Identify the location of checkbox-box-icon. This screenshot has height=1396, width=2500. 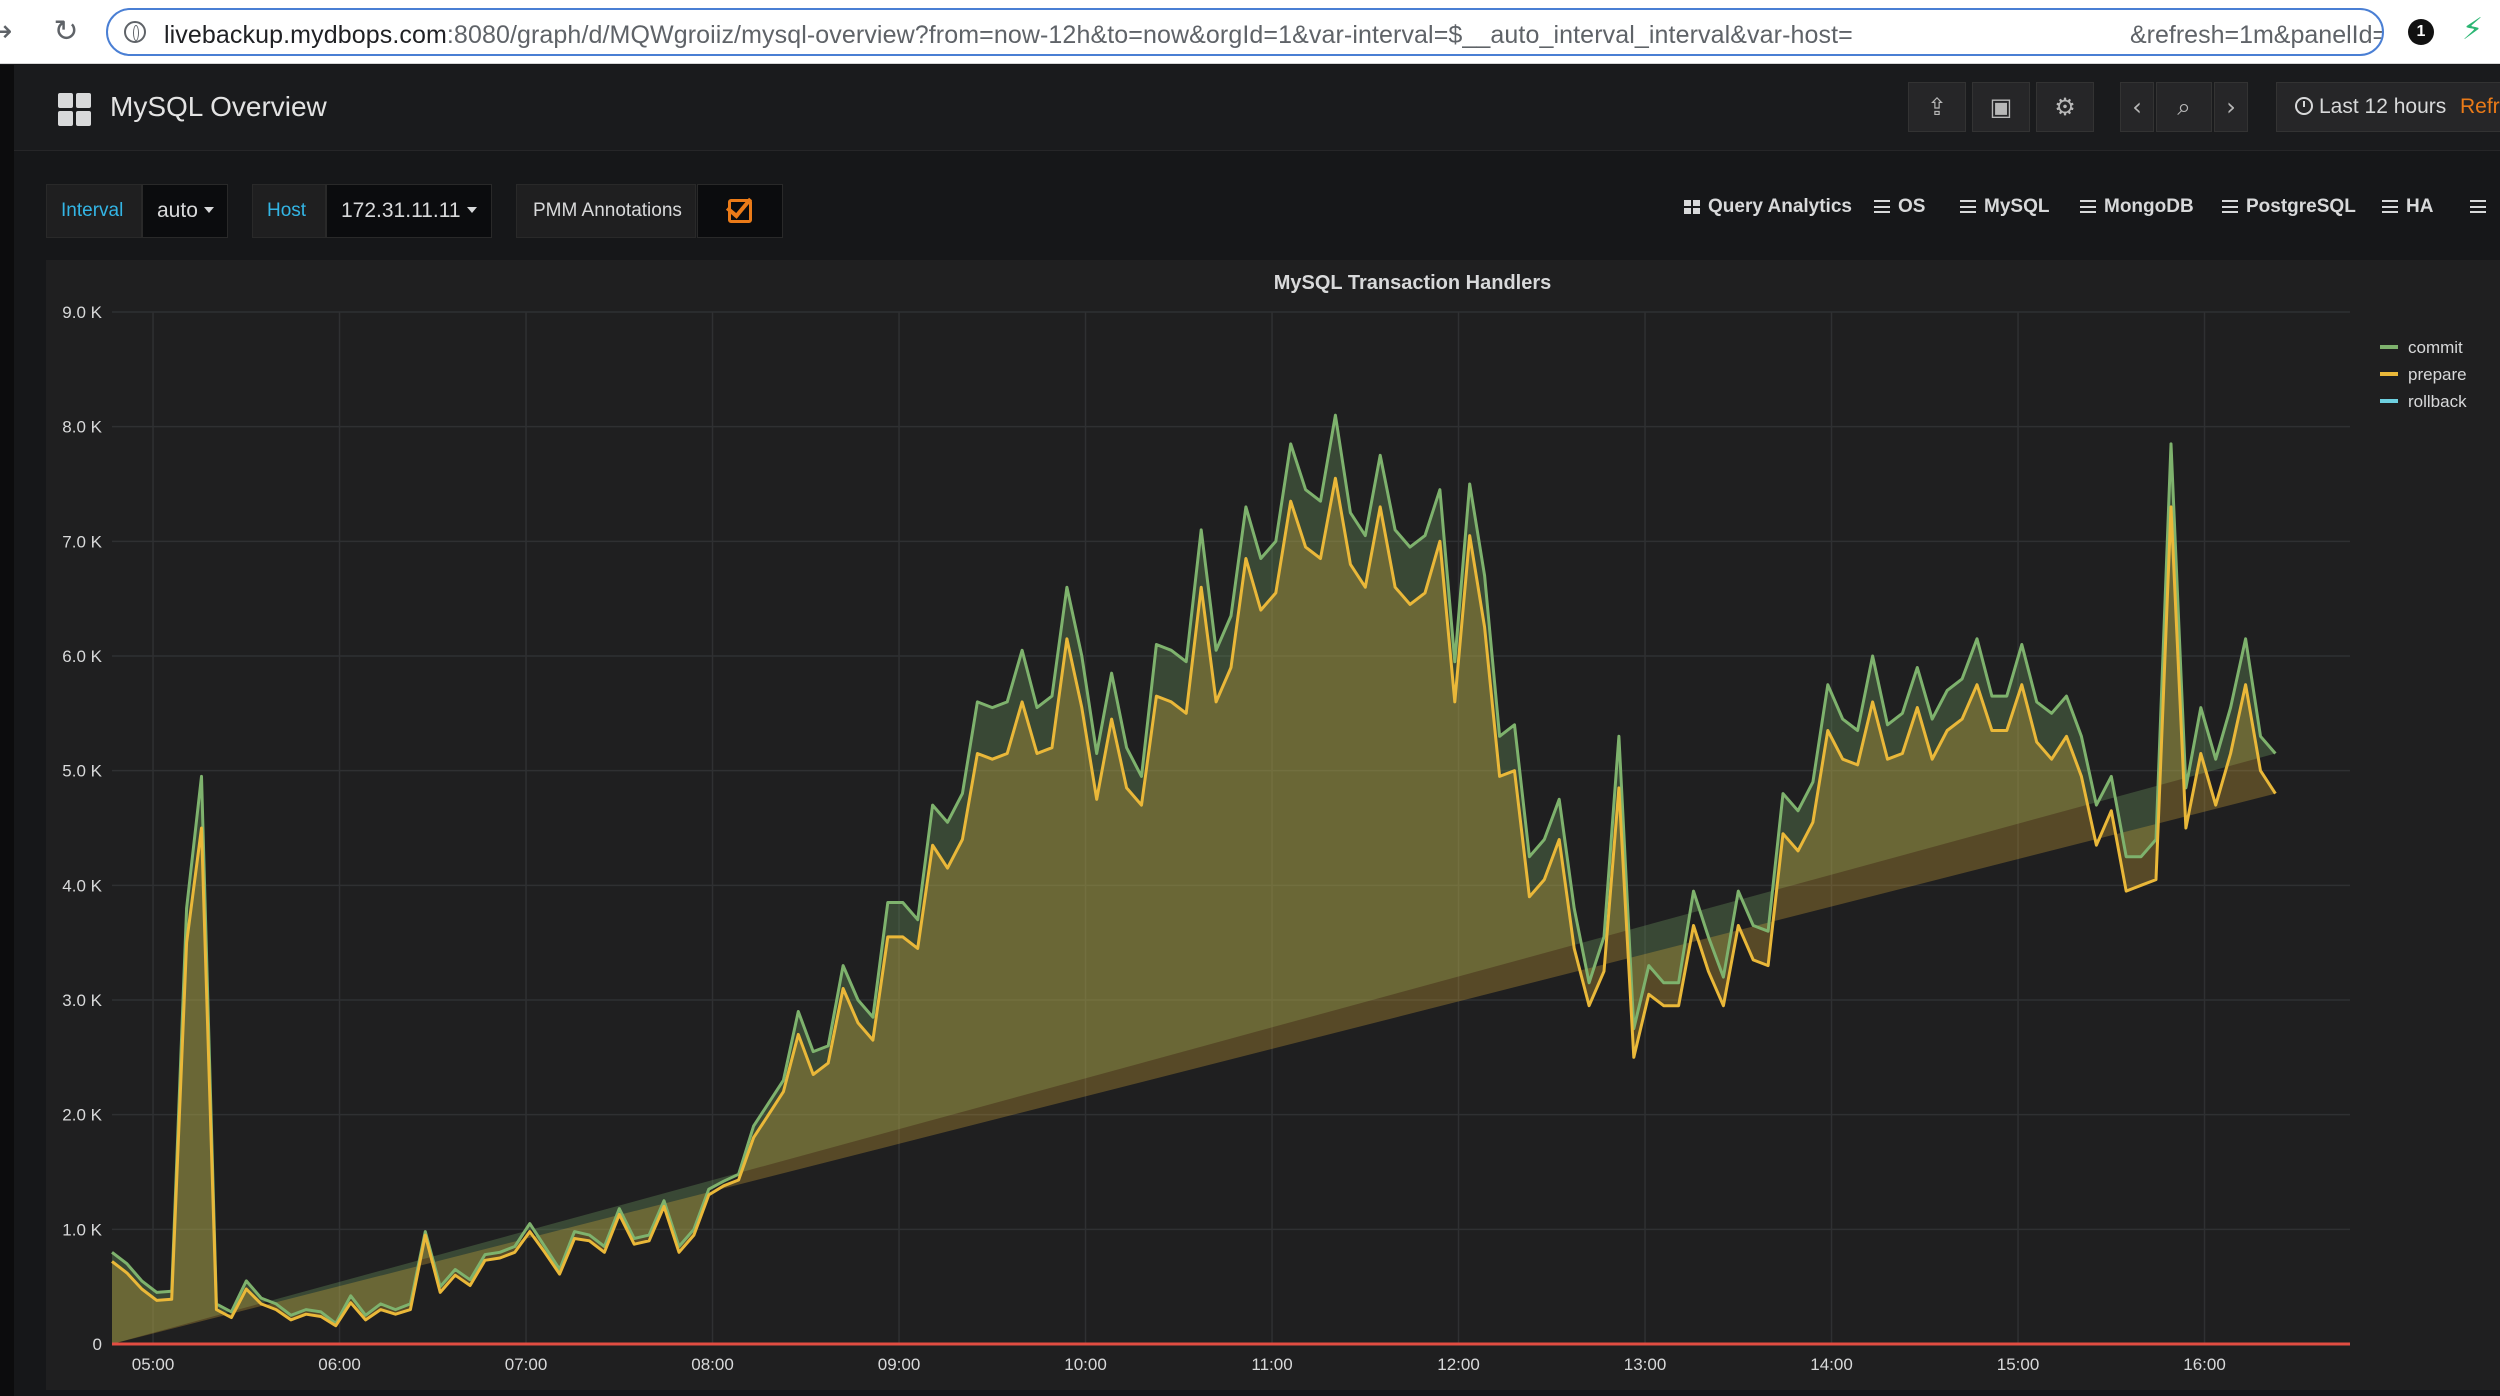
(740, 211).